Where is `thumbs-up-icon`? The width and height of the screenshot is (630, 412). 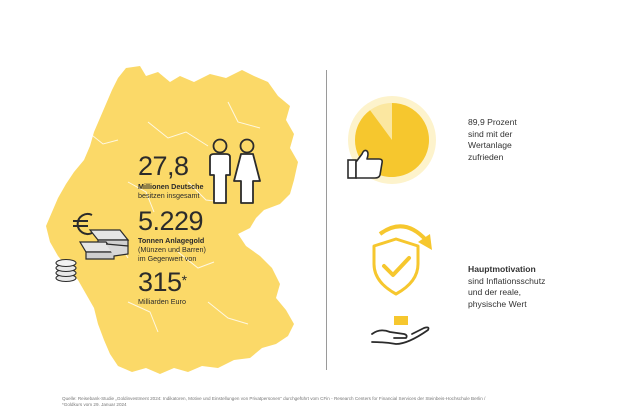 thumbs-up-icon is located at coordinates (365, 164).